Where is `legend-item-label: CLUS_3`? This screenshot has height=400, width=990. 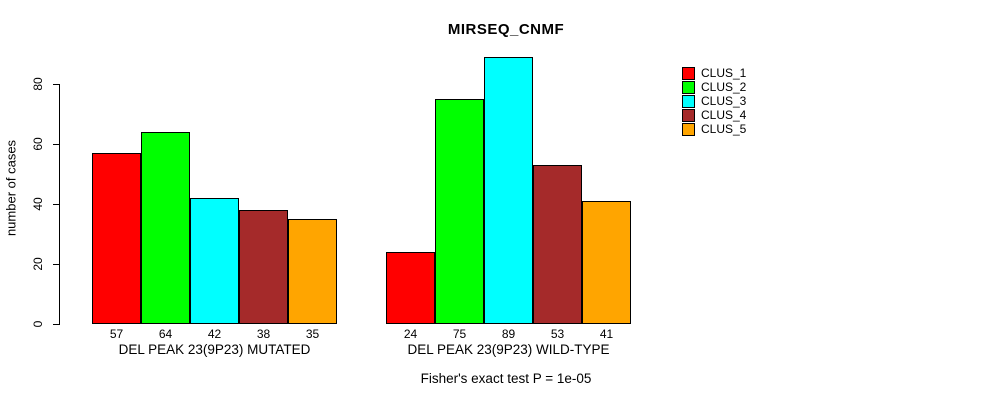
legend-item-label: CLUS_3 is located at coordinates (724, 101).